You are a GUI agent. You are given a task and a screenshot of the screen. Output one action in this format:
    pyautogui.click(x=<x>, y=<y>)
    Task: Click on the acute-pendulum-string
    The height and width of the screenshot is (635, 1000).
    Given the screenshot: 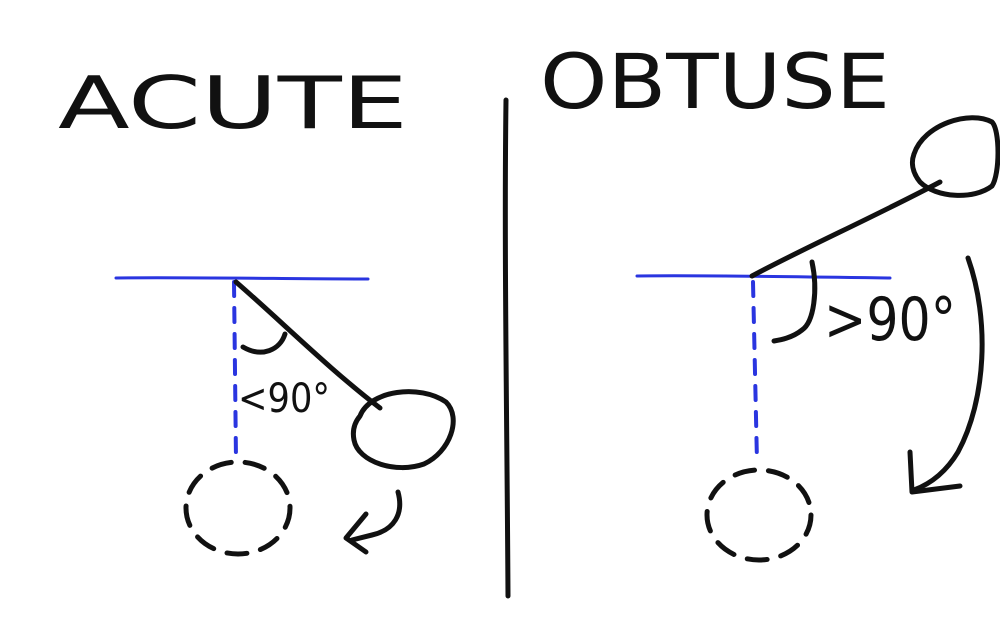 What is the action you would take?
    pyautogui.click(x=308, y=345)
    